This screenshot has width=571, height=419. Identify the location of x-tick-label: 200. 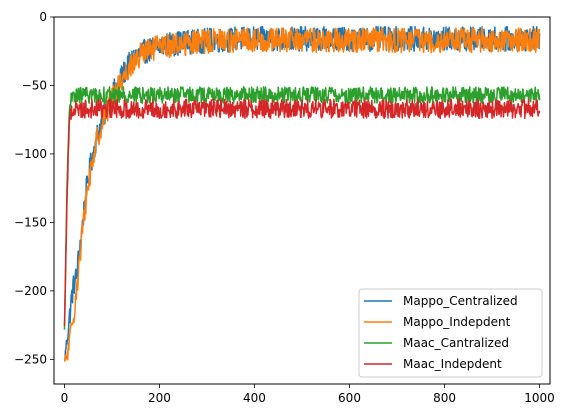
(159, 398).